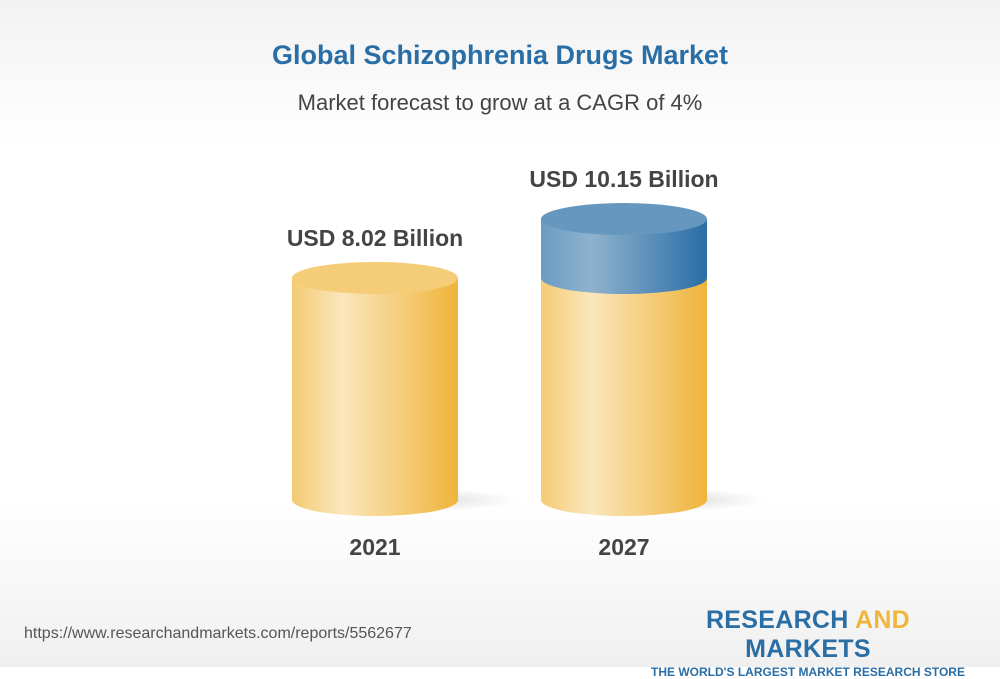  What do you see at coordinates (624, 219) in the screenshot?
I see `bar-top-2027` at bounding box center [624, 219].